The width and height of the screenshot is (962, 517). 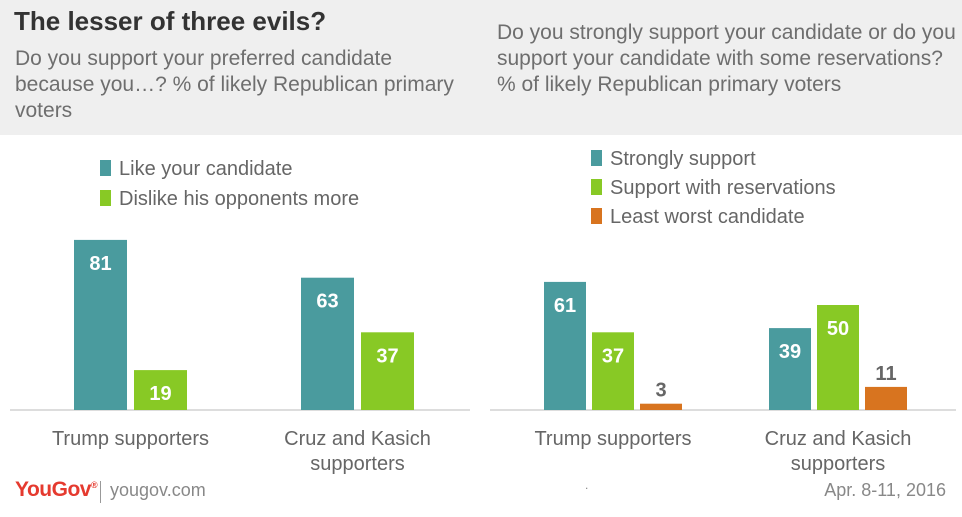 I want to click on bar-like-your-candidate-trump-supporters, so click(x=100, y=324).